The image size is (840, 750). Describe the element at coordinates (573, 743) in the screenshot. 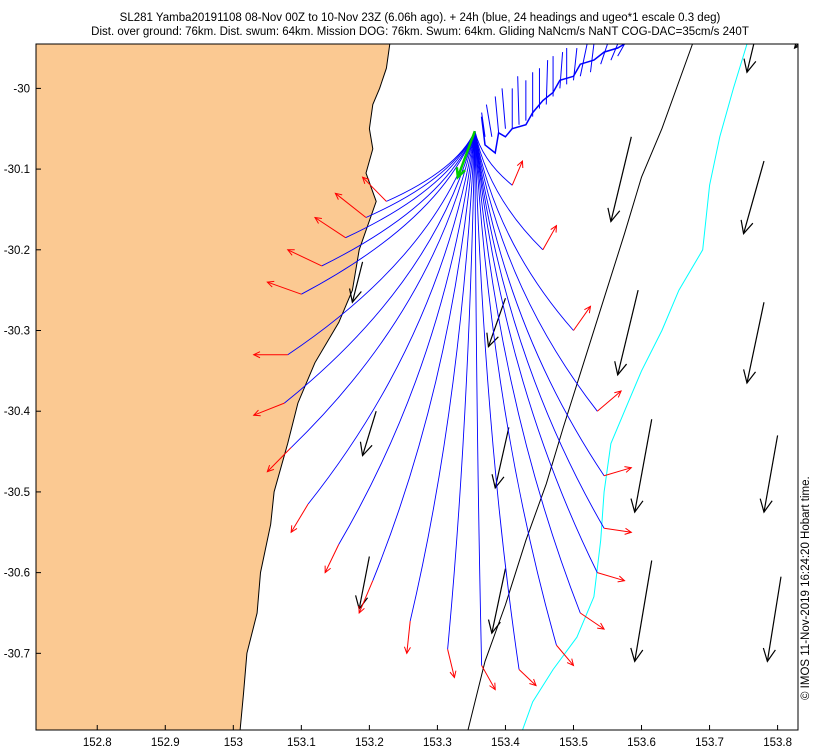

I see `x-tick-label: 153.5` at that location.